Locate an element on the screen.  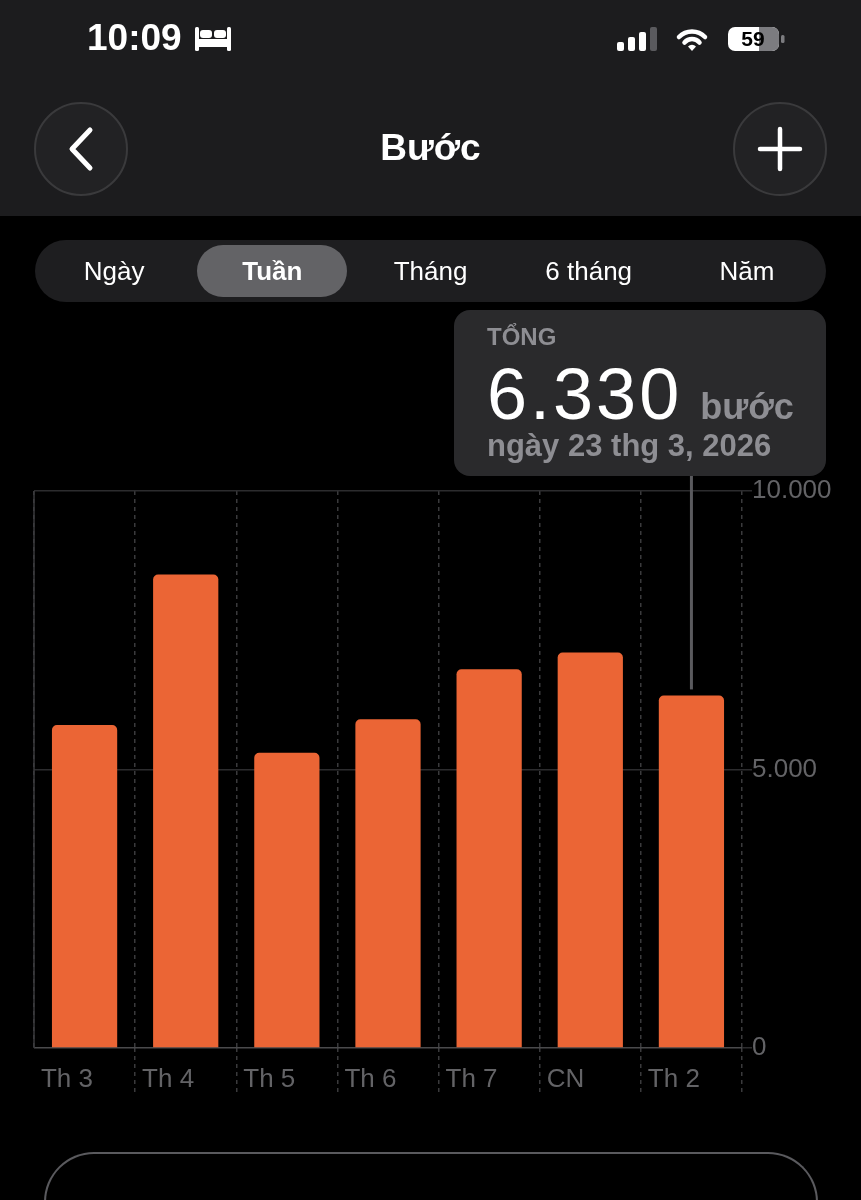
text: 10:09 is located at coordinates (134, 37).